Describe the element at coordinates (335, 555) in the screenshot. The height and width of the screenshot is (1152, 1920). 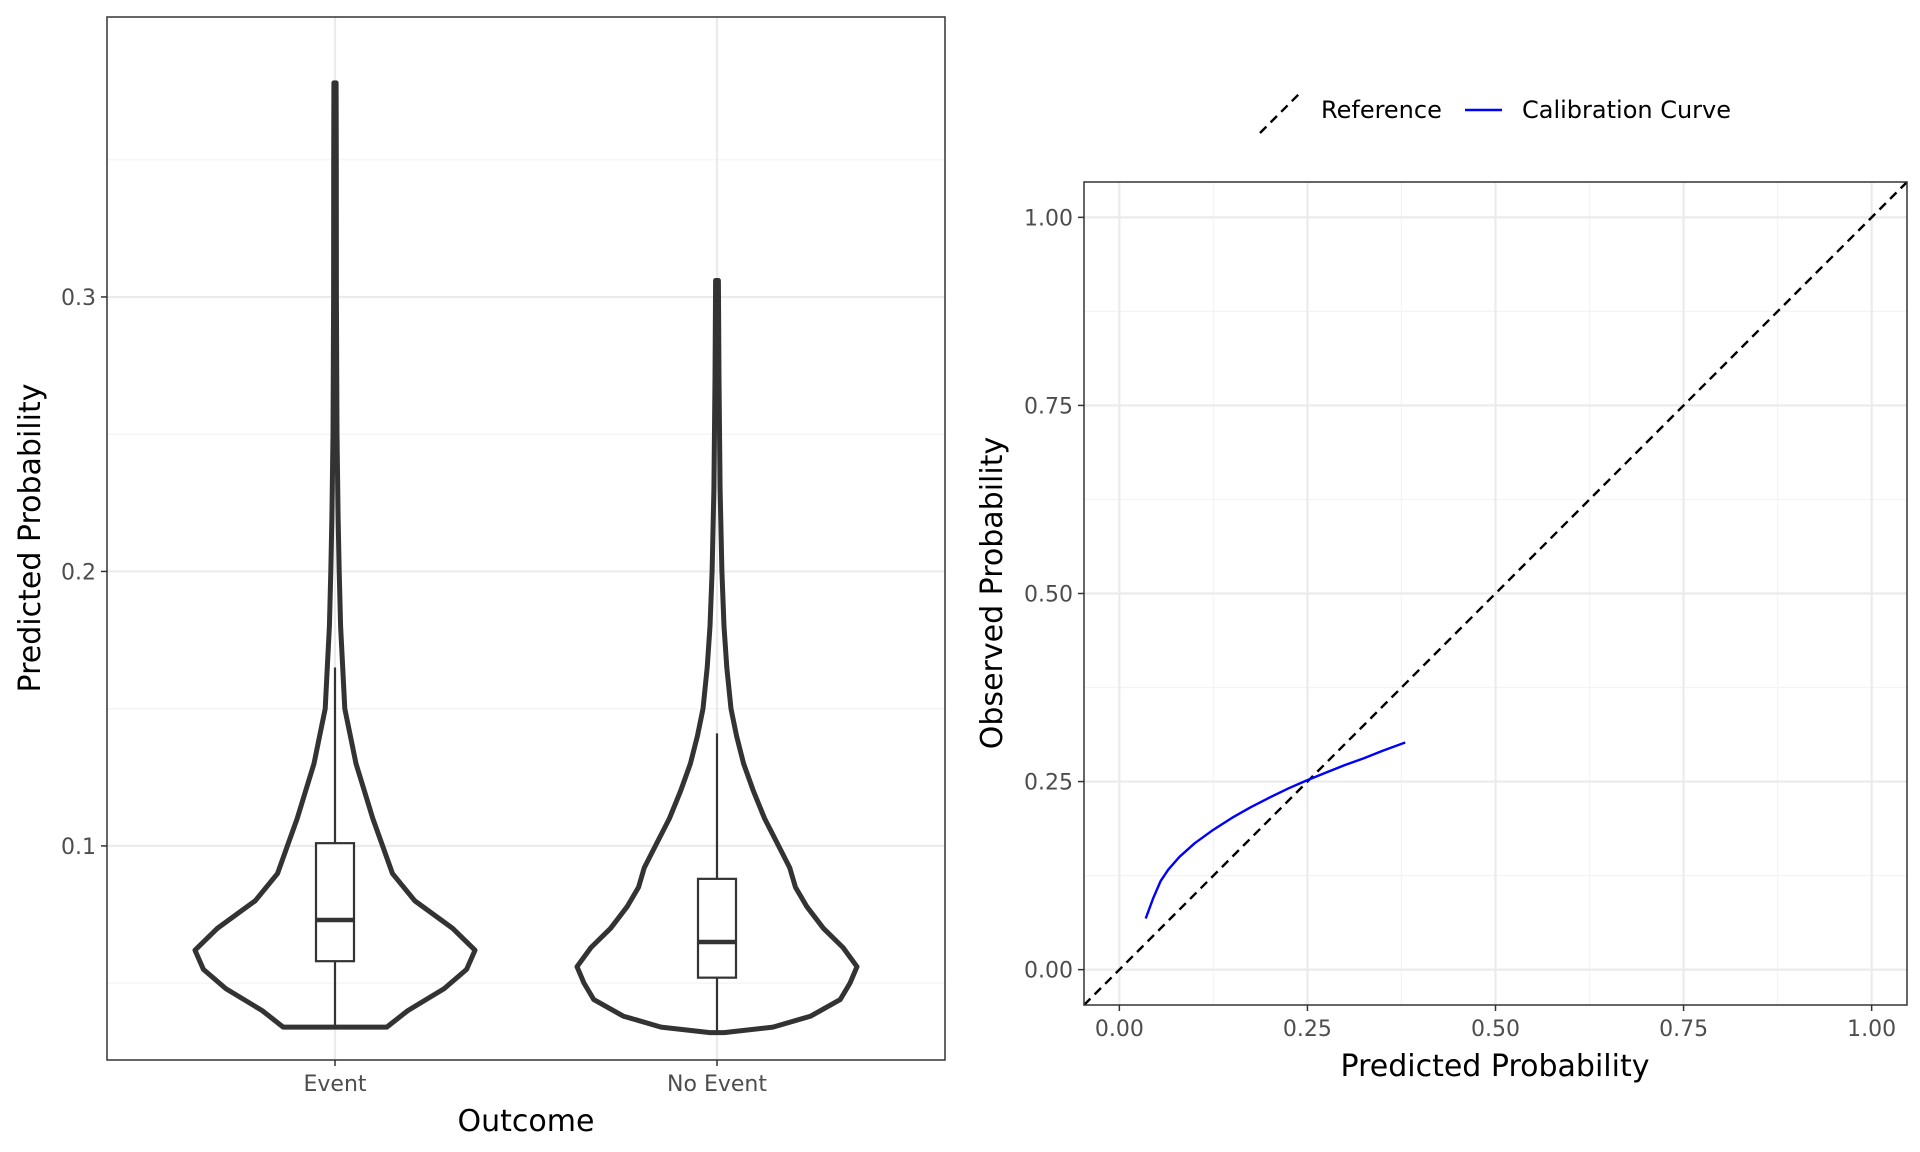
I see `violin-event` at that location.